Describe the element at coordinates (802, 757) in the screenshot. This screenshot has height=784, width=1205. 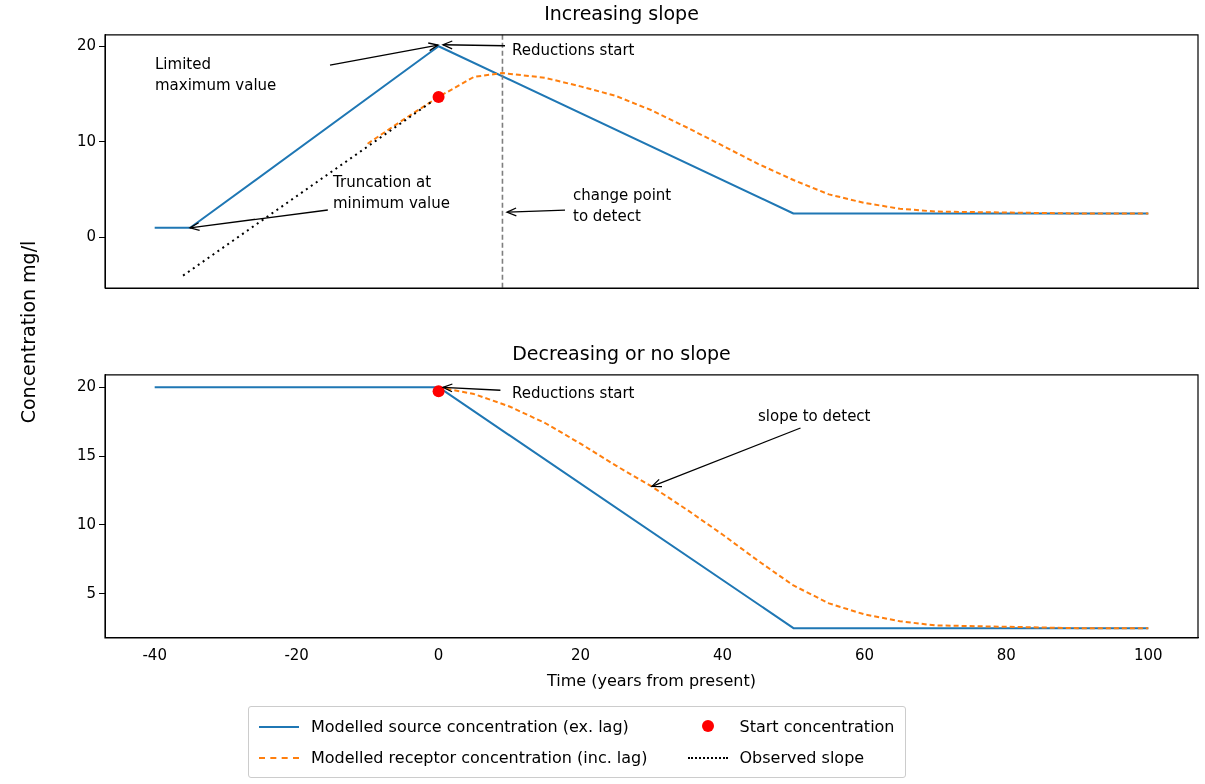
I see `legend-label: Observed slope` at that location.